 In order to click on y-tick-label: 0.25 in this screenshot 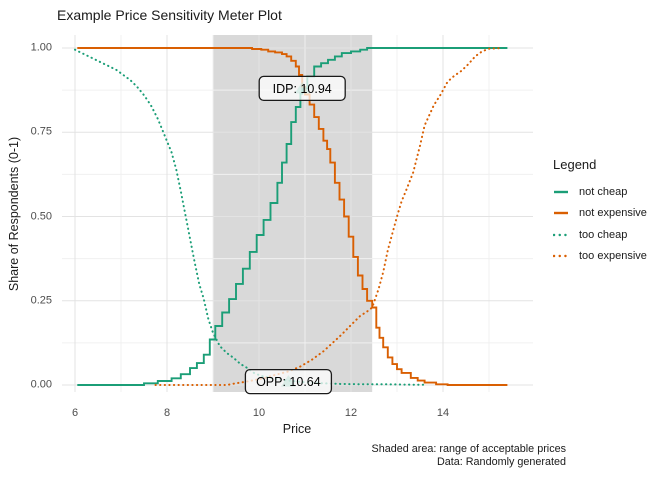, I will do `click(41, 300)`.